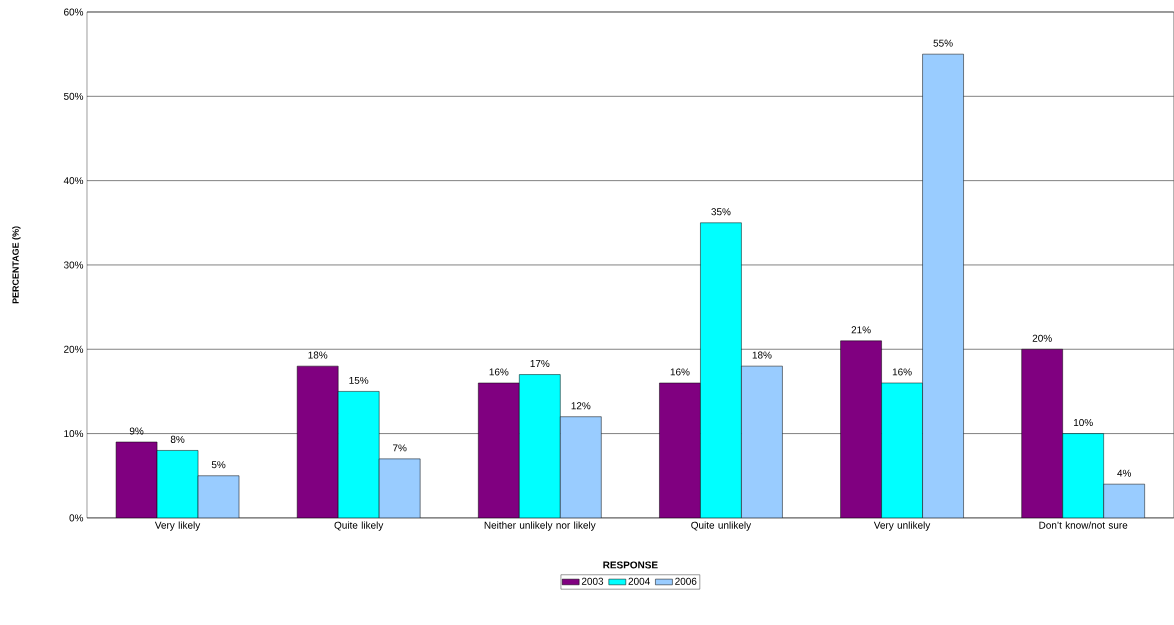  Describe the element at coordinates (592, 581) in the screenshot. I see `legend-label: 2003` at that location.